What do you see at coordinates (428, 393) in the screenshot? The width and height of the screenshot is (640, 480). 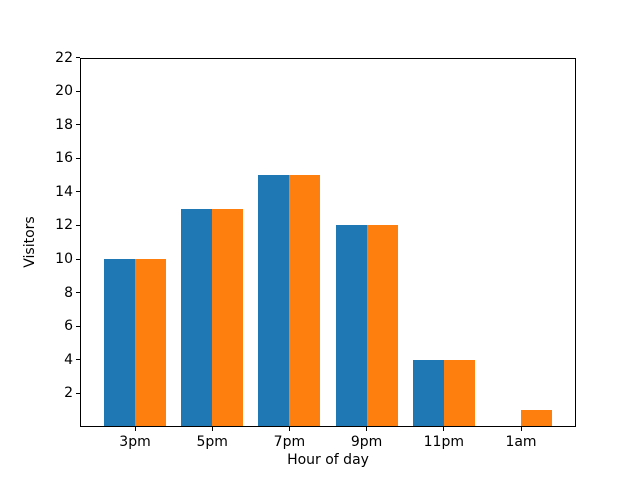 I see `bar-series-1-11pm` at bounding box center [428, 393].